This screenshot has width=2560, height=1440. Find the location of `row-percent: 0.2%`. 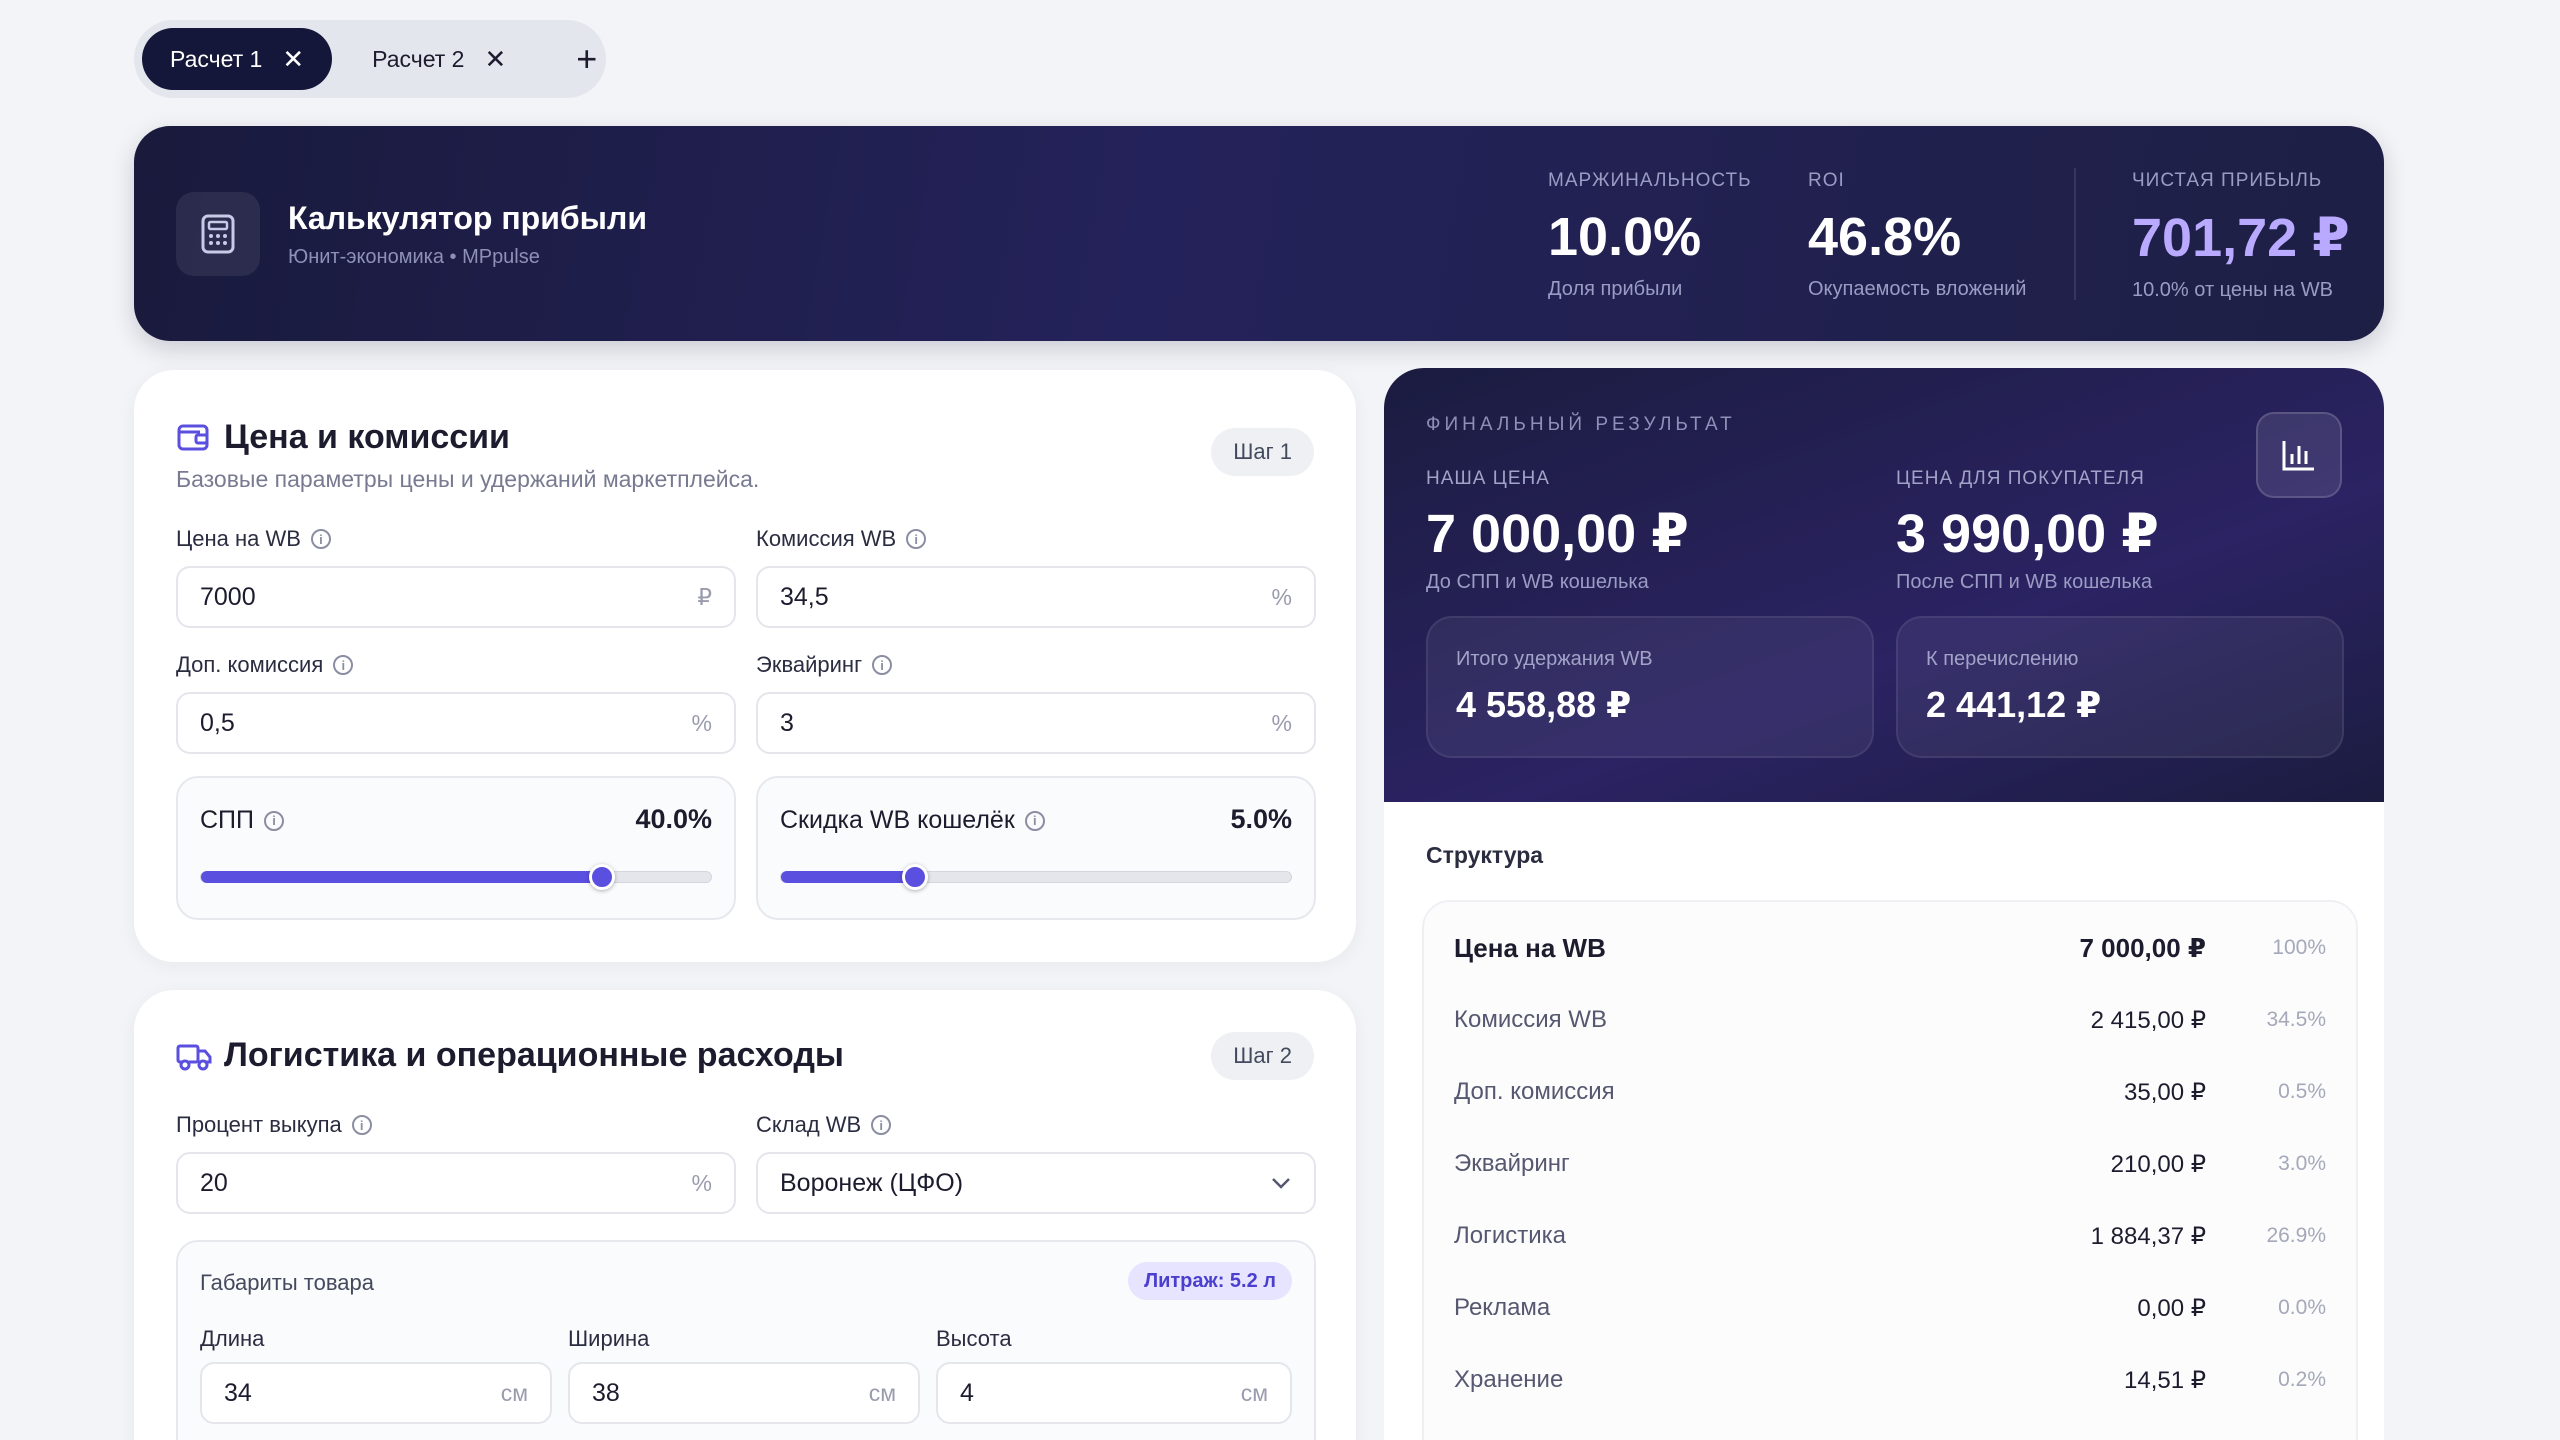

row-percent: 0.2% is located at coordinates (2302, 1379).